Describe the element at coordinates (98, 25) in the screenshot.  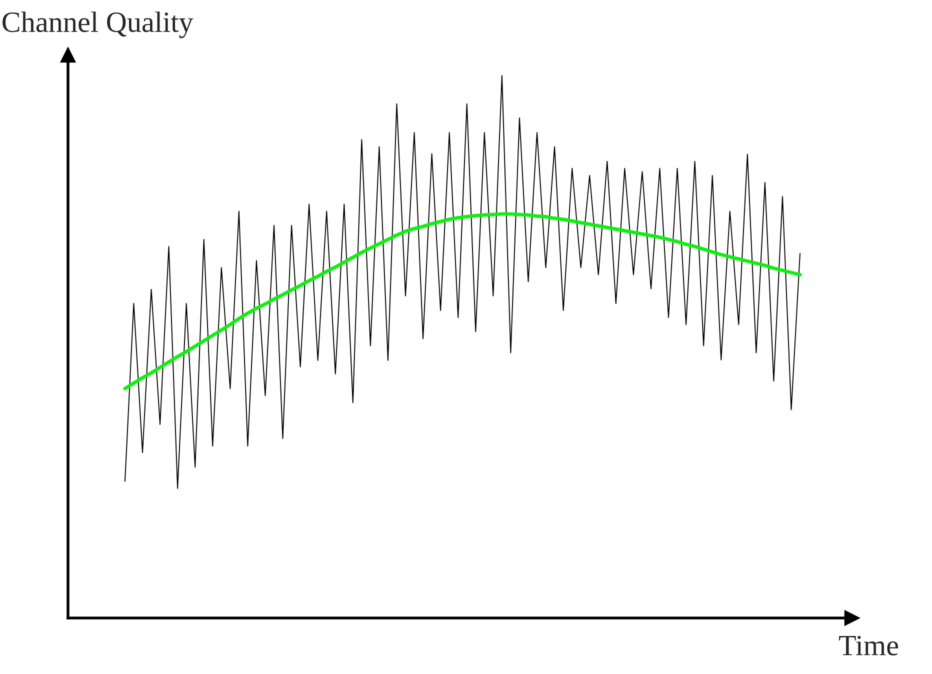
I see `y-axis-title: Channel Quality` at that location.